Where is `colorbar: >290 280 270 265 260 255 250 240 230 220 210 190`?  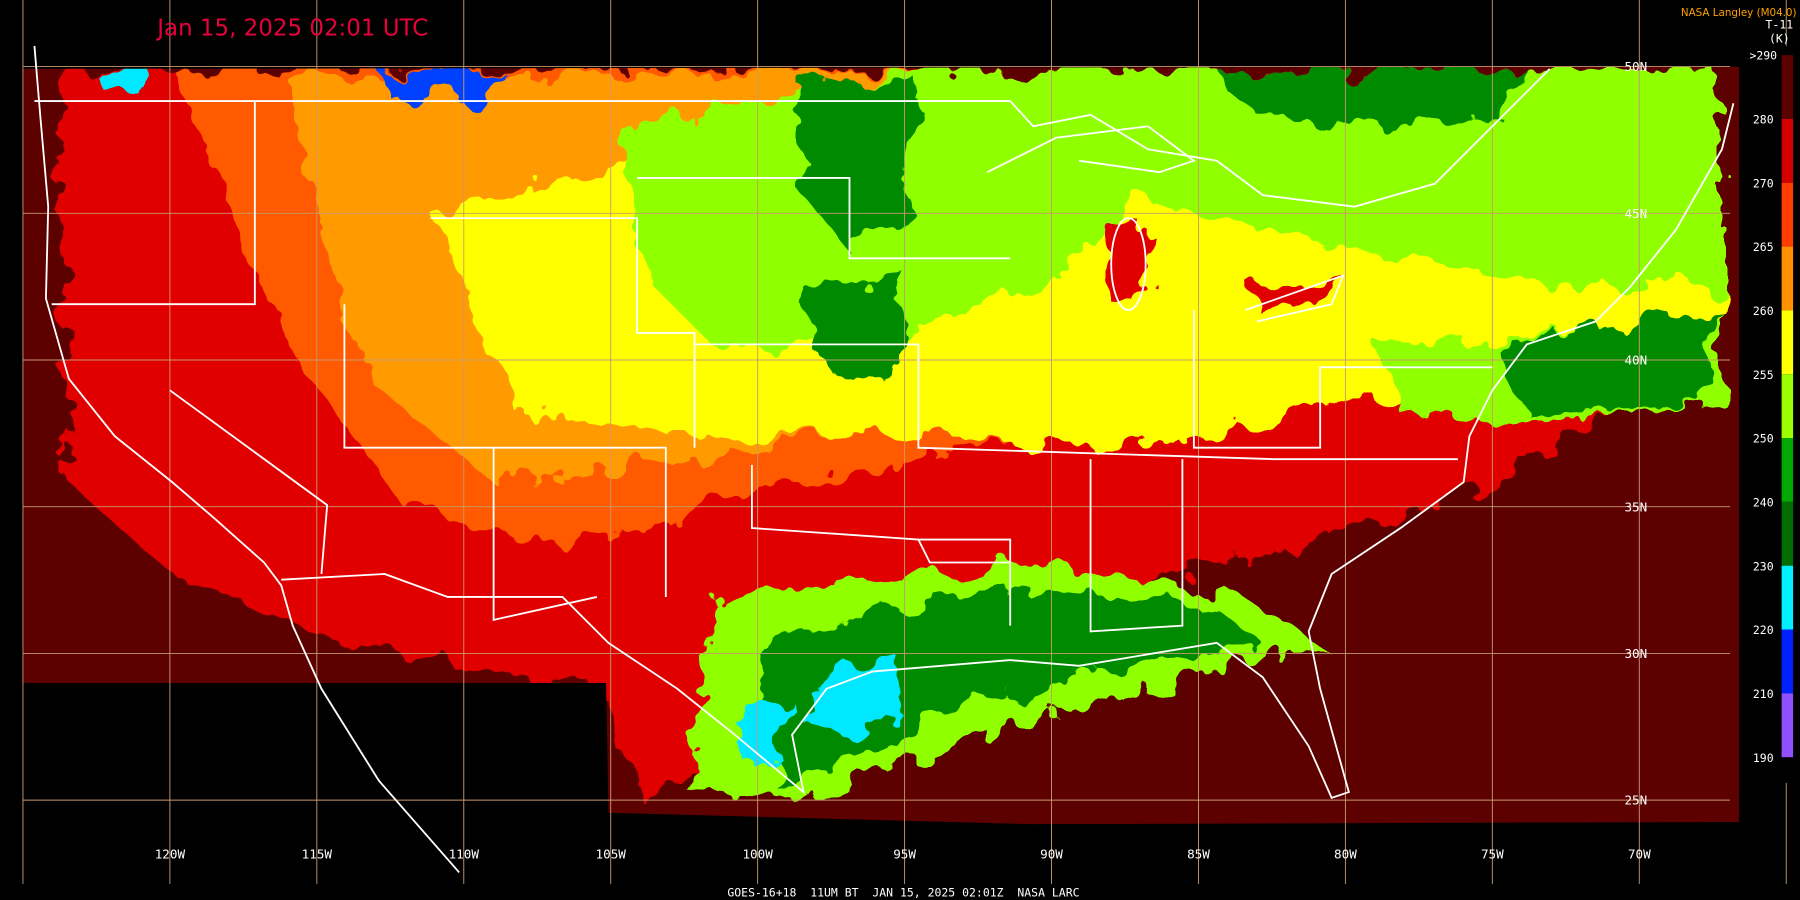
colorbar: >290 280 270 265 260 255 250 240 230 220 210 190 is located at coordinates (1771, 407).